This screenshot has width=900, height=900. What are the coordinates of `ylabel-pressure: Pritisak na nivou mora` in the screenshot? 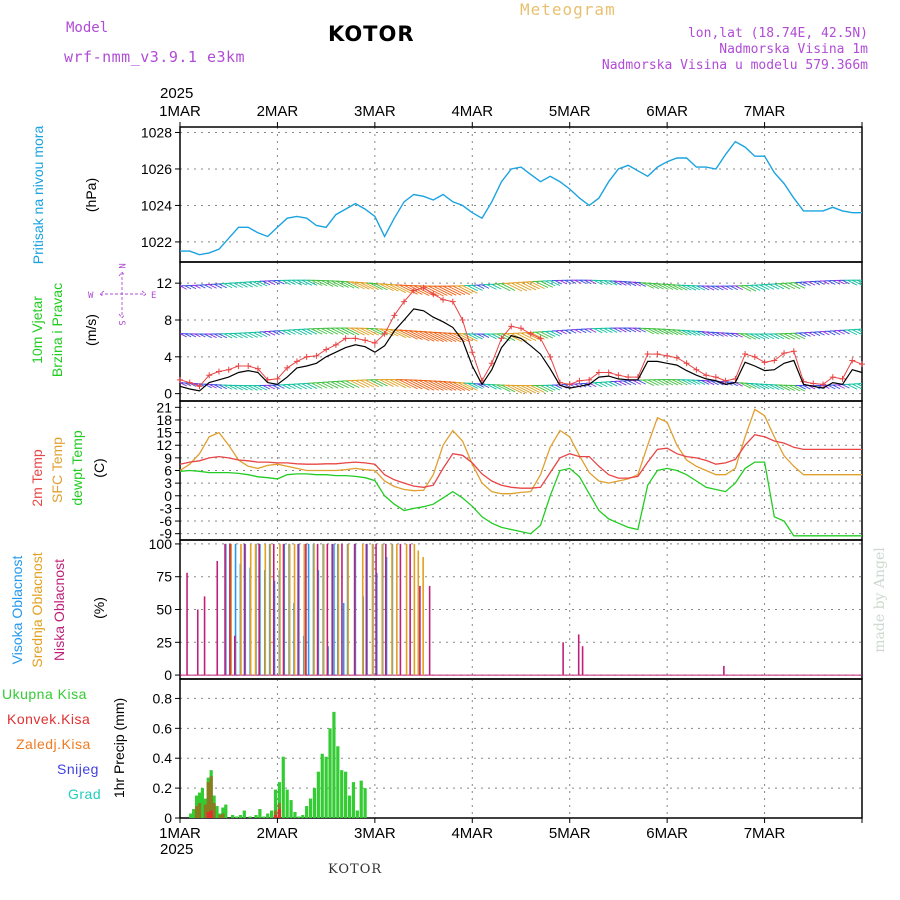 It's located at (38, 195).